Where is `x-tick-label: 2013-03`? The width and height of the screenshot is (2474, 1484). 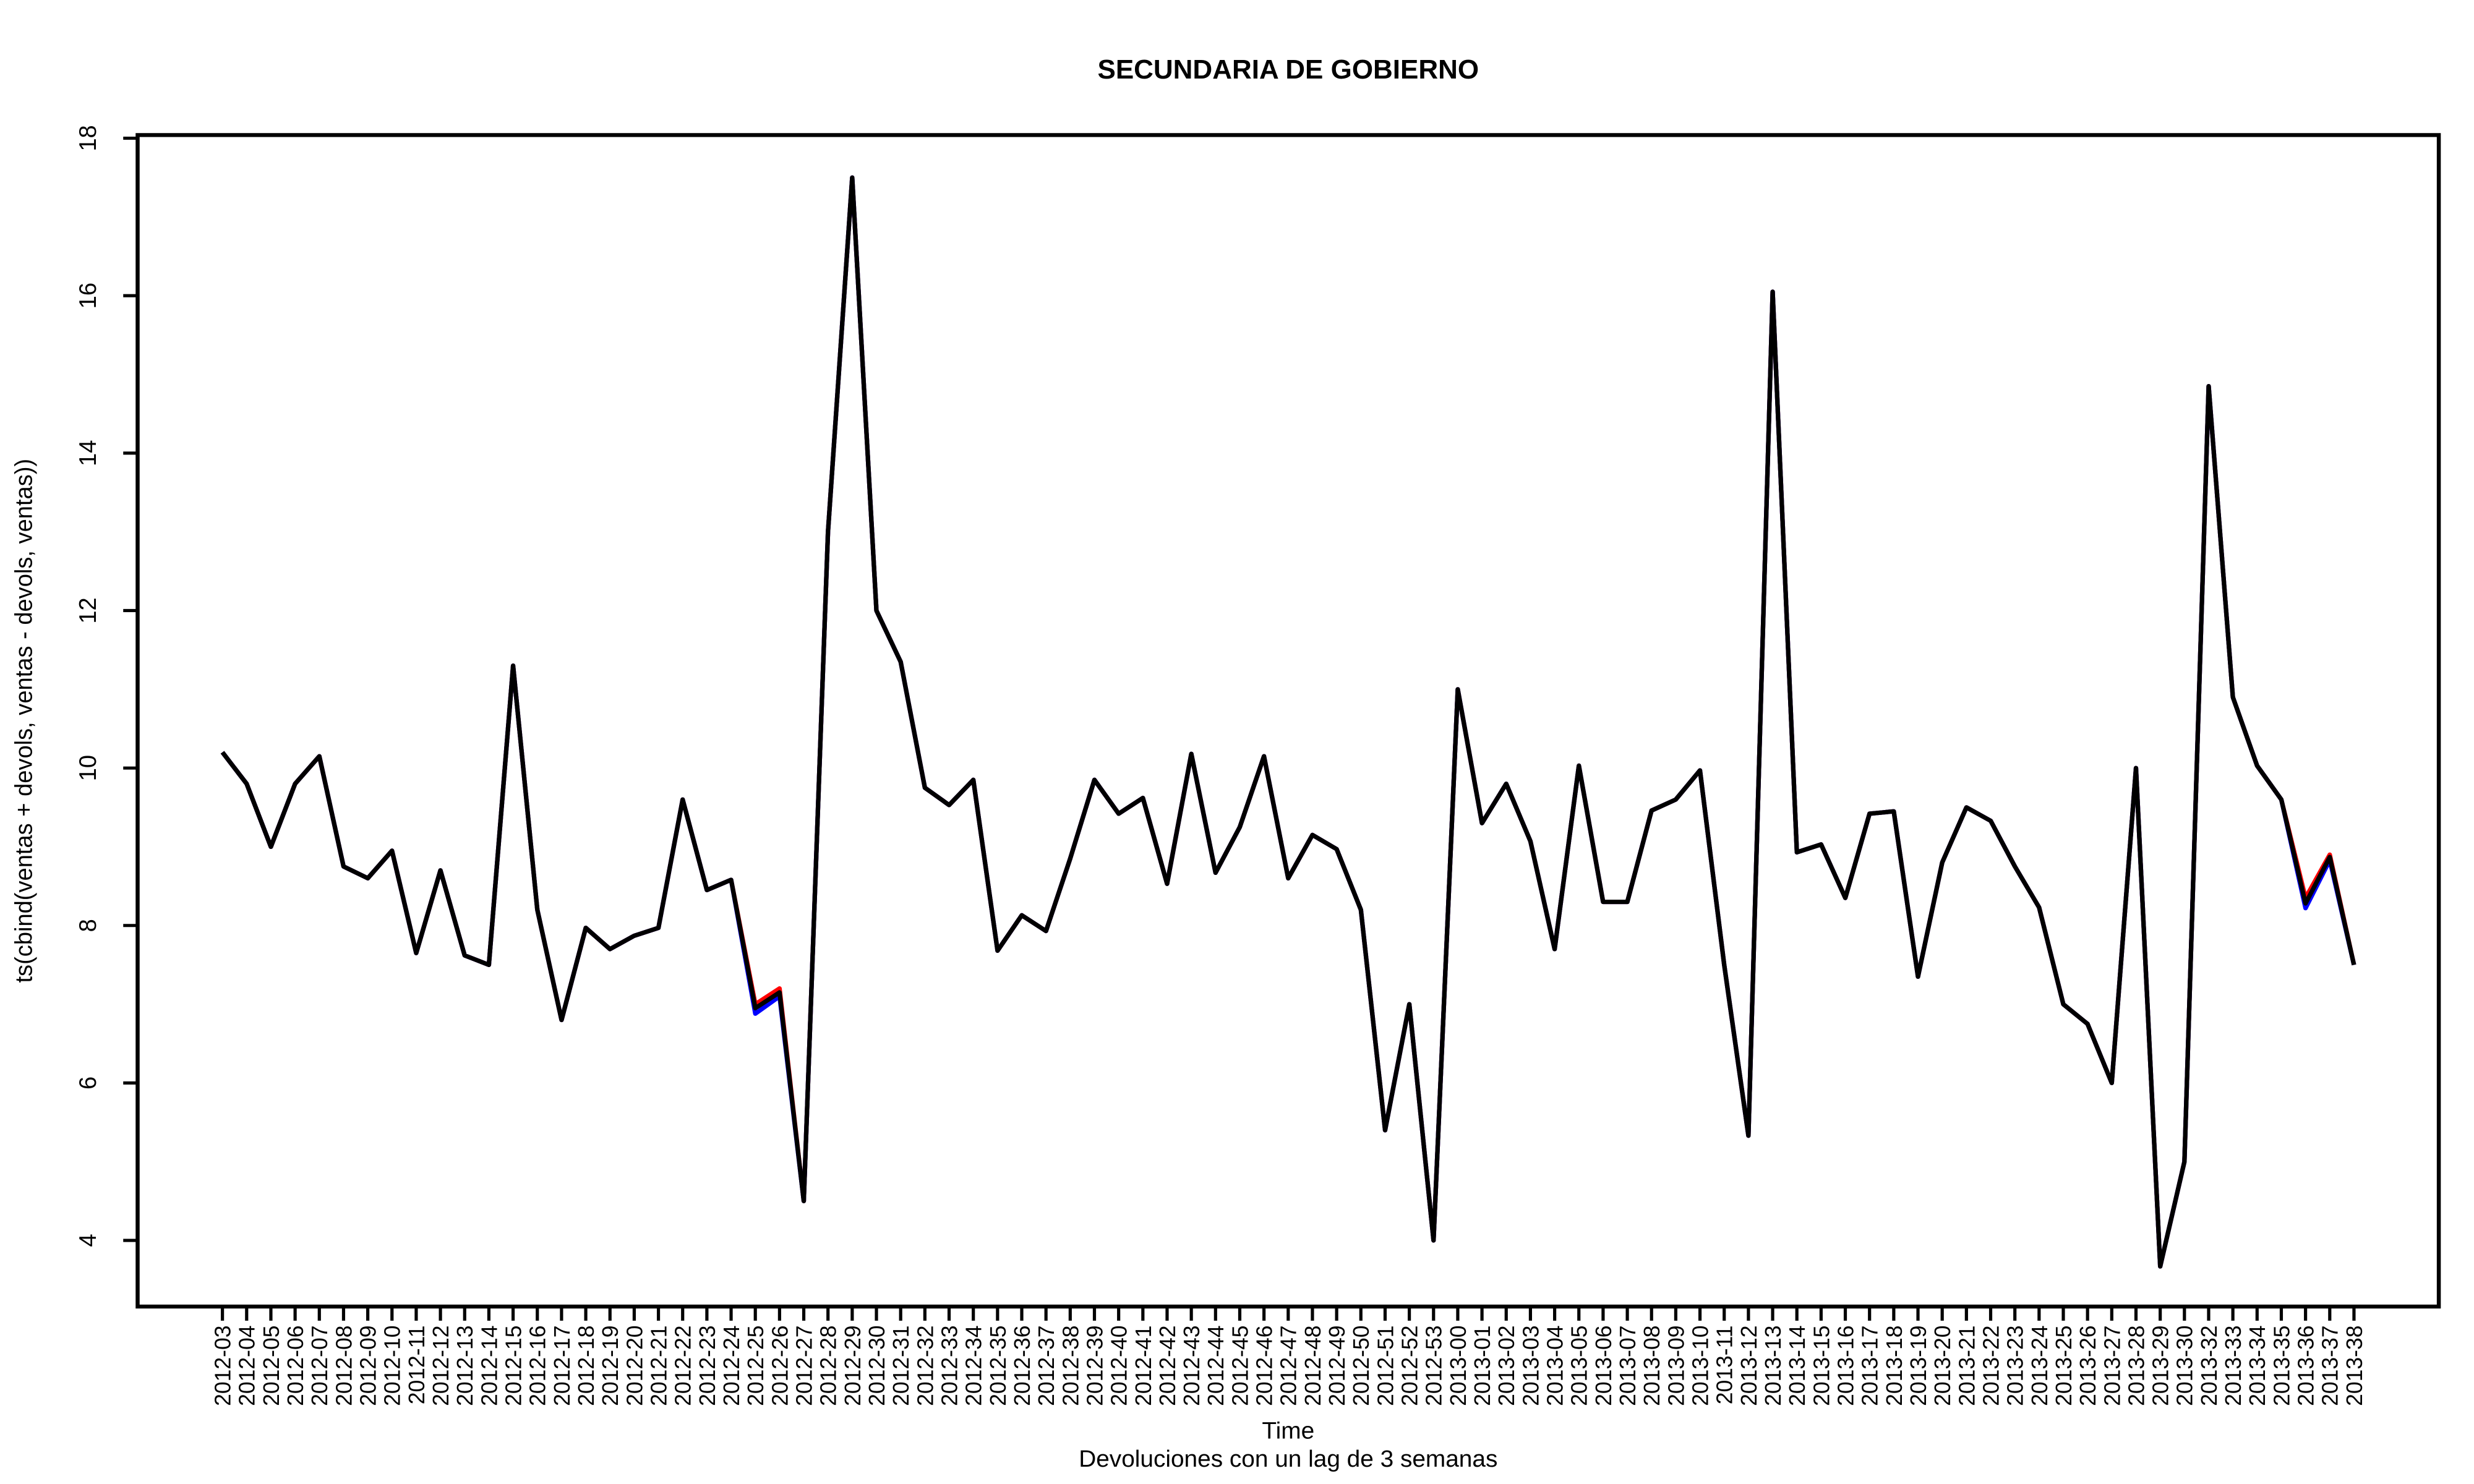 x-tick-label: 2013-03 is located at coordinates (1531, 1365).